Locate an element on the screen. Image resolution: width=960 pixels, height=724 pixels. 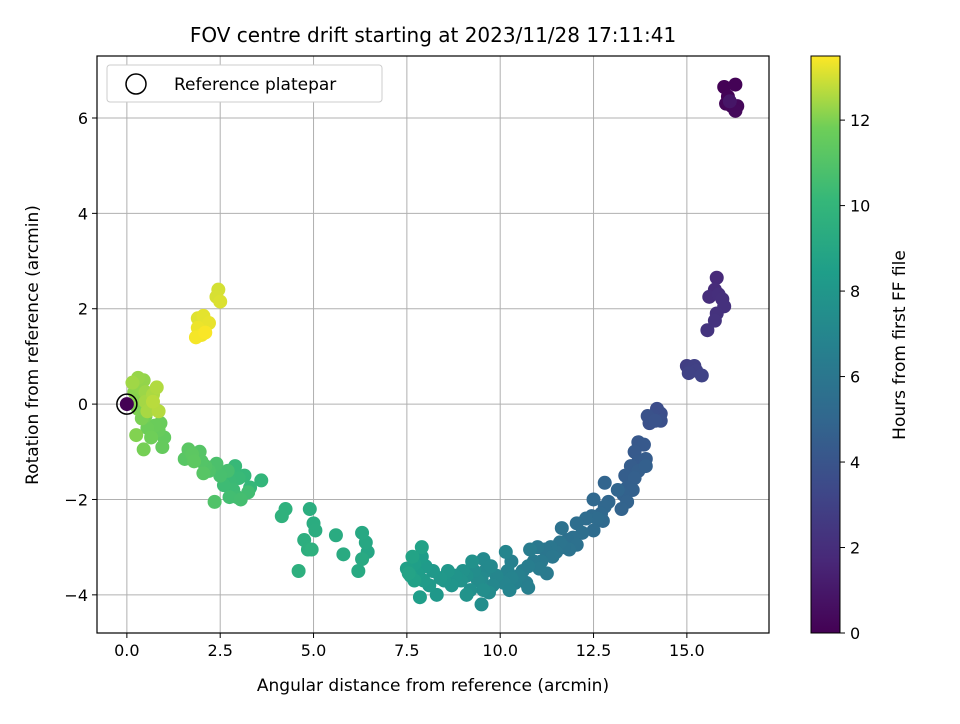
x-tick-label: 12.5 is located at coordinates (594, 650).